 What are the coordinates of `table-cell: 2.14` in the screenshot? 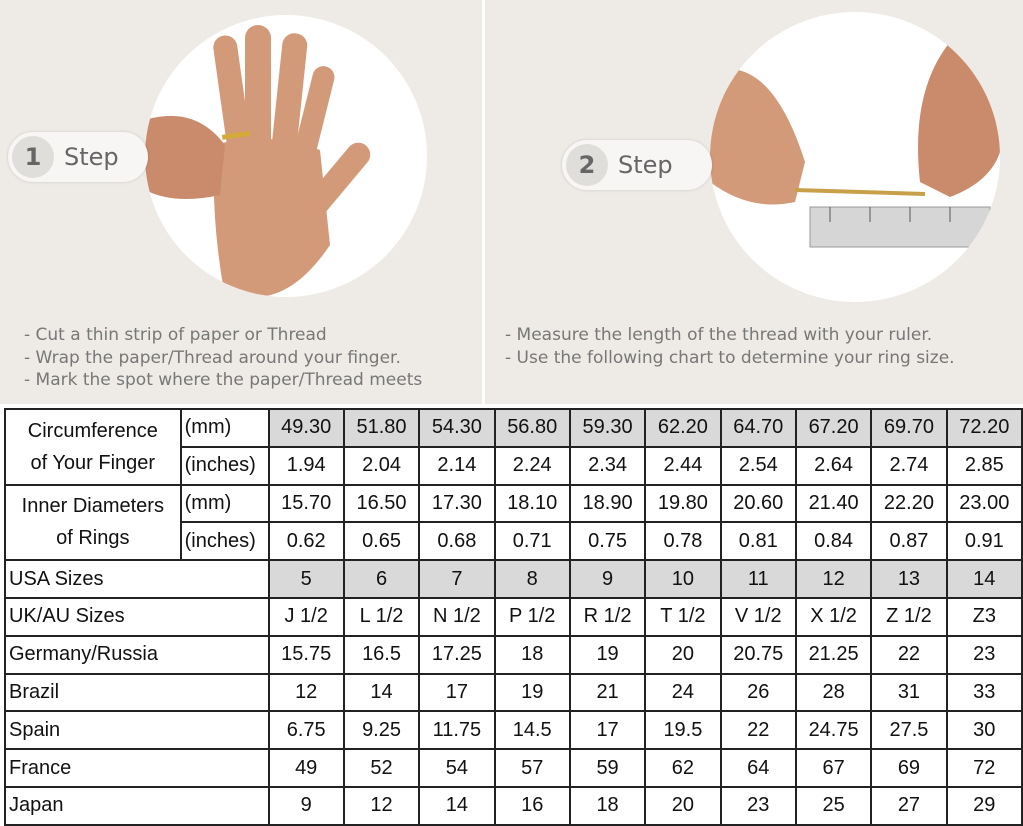 It's located at (457, 465).